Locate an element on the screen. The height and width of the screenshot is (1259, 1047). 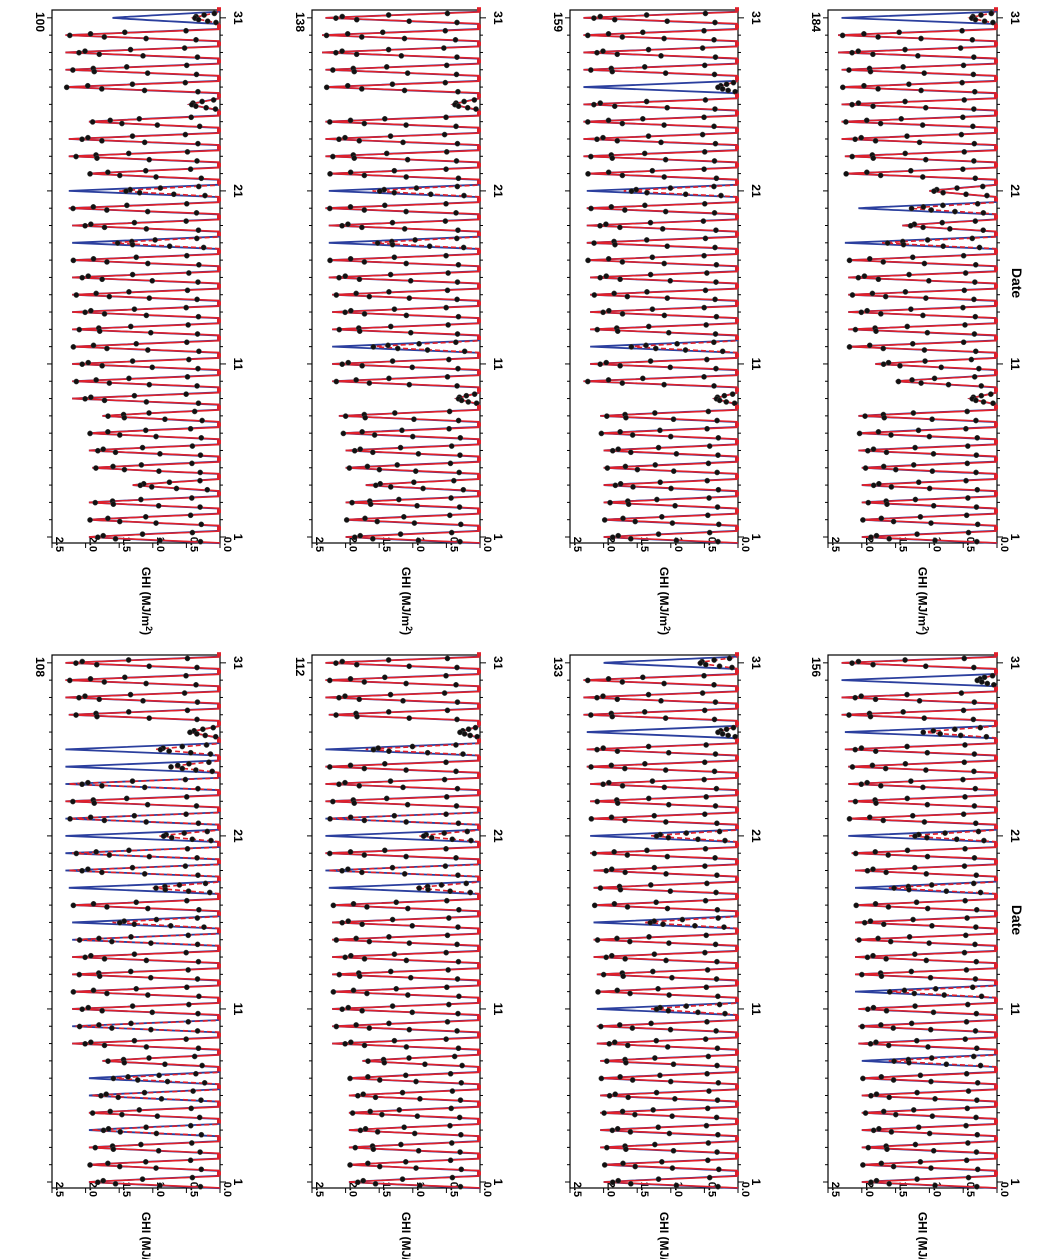
x-tick-label: 1 is located at coordinates (238, 1182).